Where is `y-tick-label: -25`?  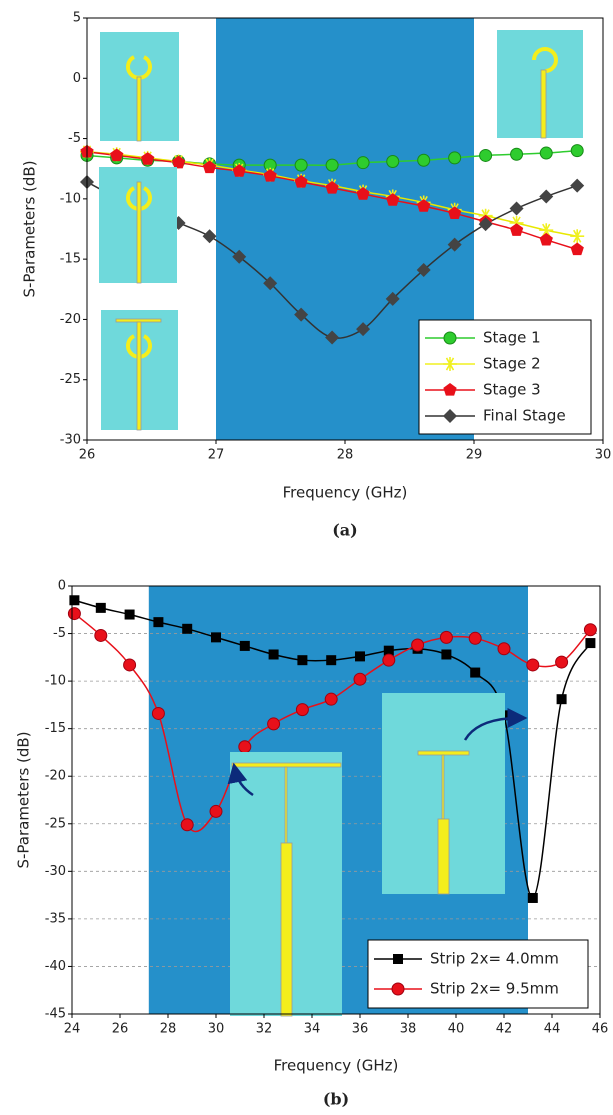
y-tick-label: -25 is located at coordinates (70, 379).